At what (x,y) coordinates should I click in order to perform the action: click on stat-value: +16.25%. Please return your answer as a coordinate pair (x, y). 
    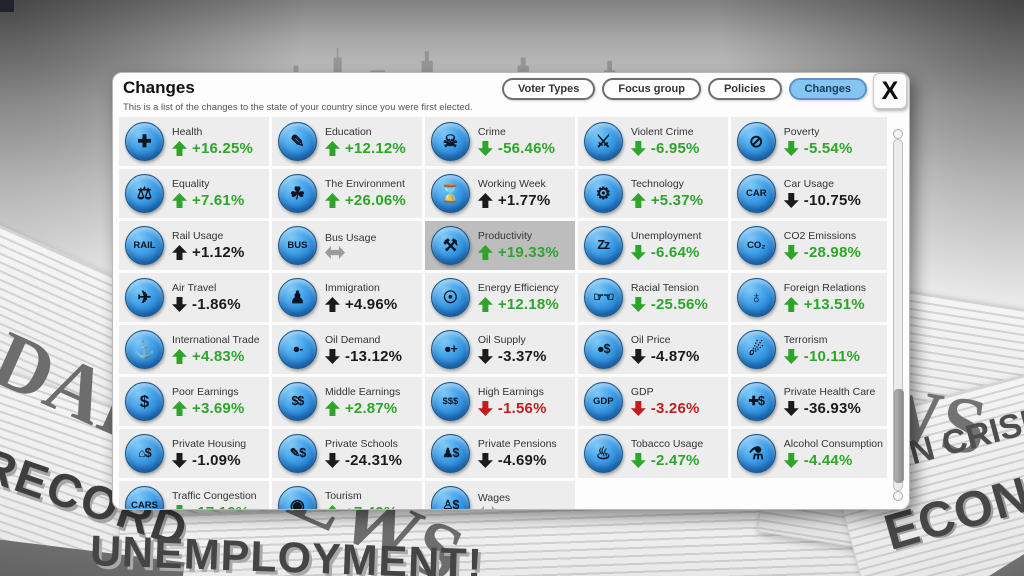
    Looking at the image, I should click on (223, 148).